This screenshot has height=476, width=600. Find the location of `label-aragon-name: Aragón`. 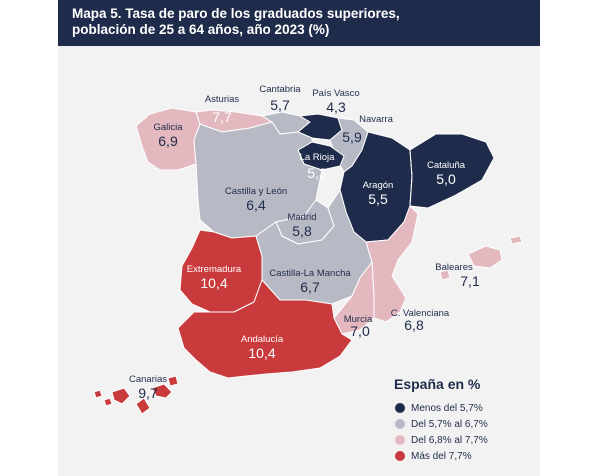

label-aragon-name: Aragón is located at coordinates (378, 185).